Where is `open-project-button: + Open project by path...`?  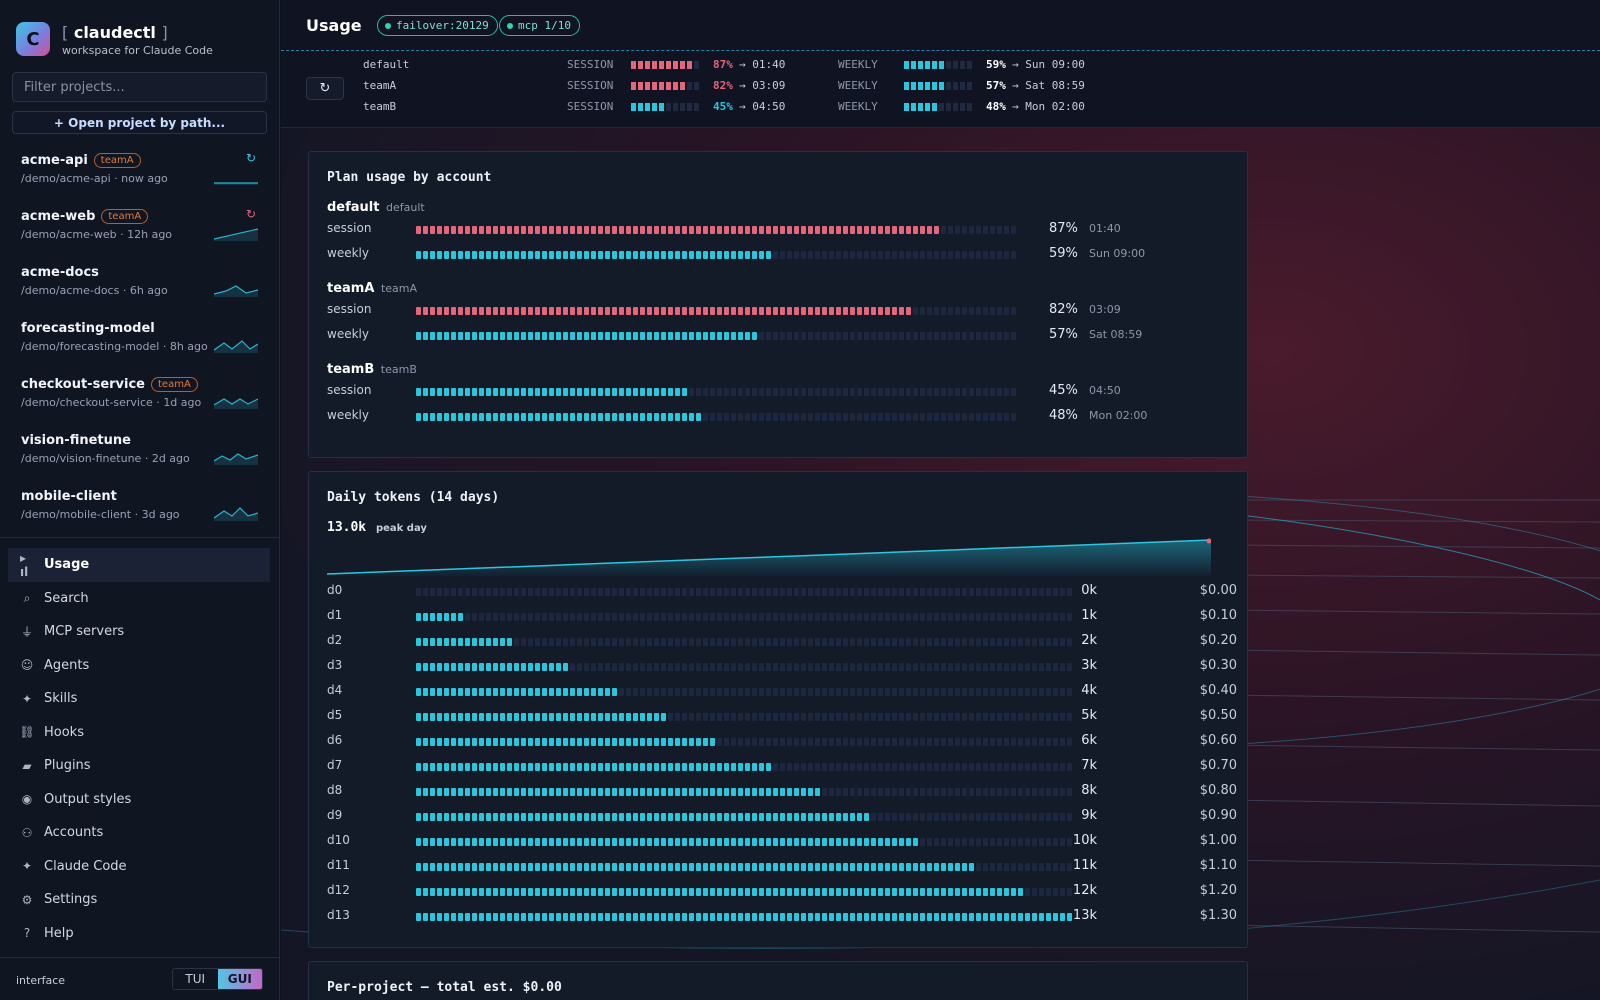
open-project-button: + Open project by path... is located at coordinates (139, 122).